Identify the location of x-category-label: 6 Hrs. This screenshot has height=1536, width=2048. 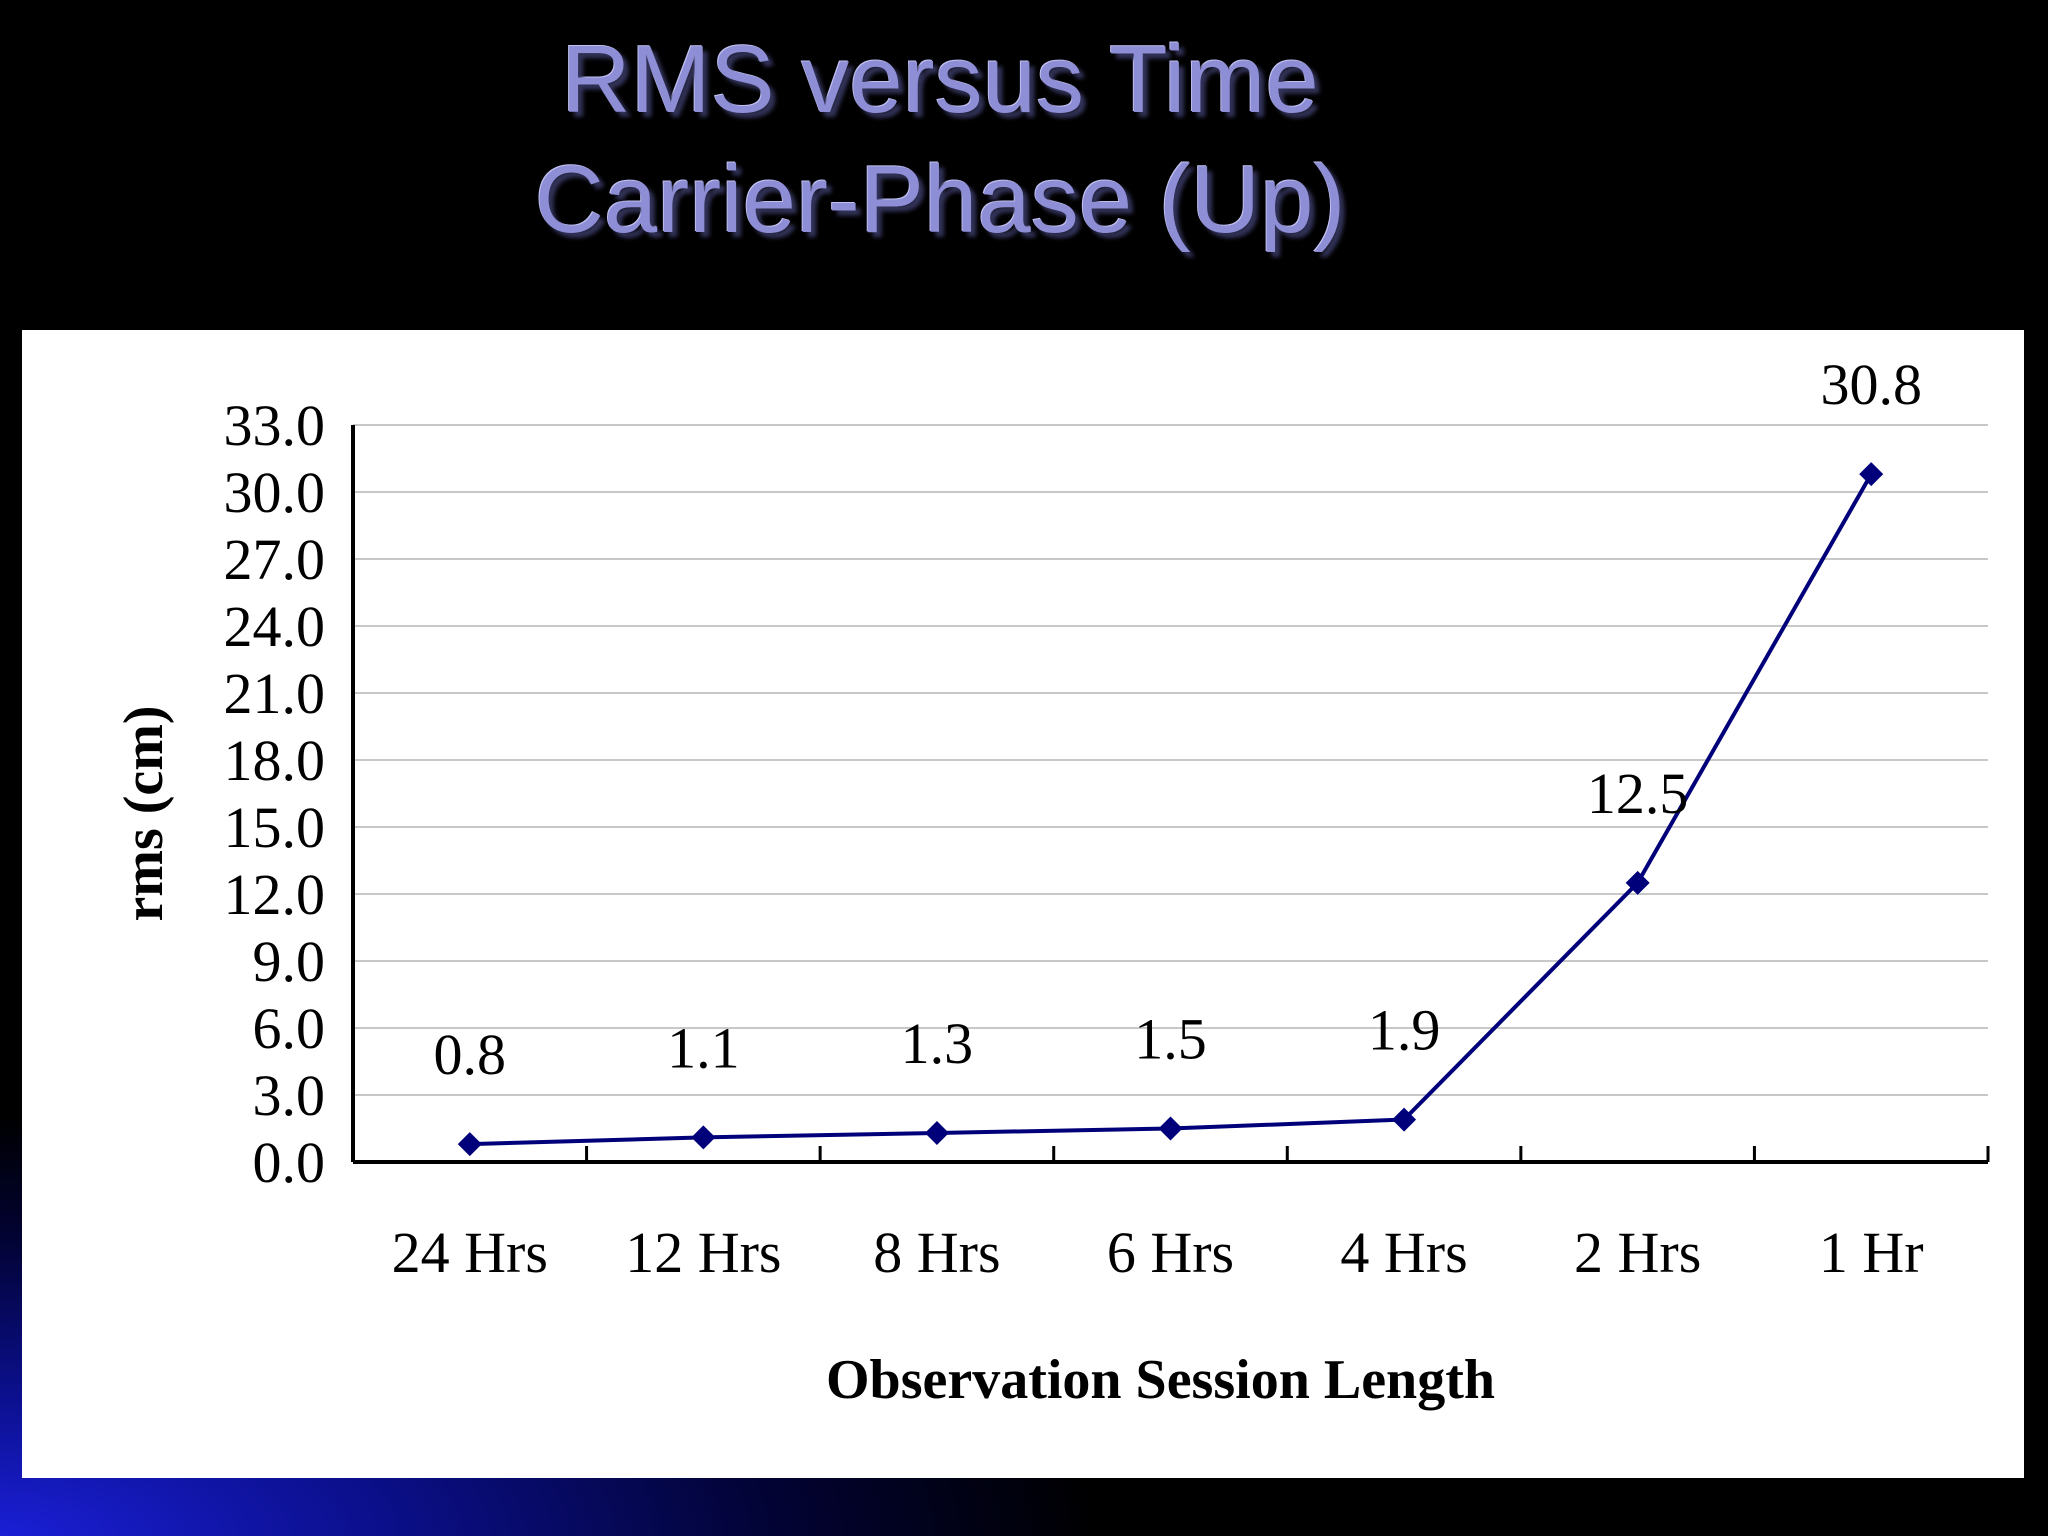
(1170, 1252).